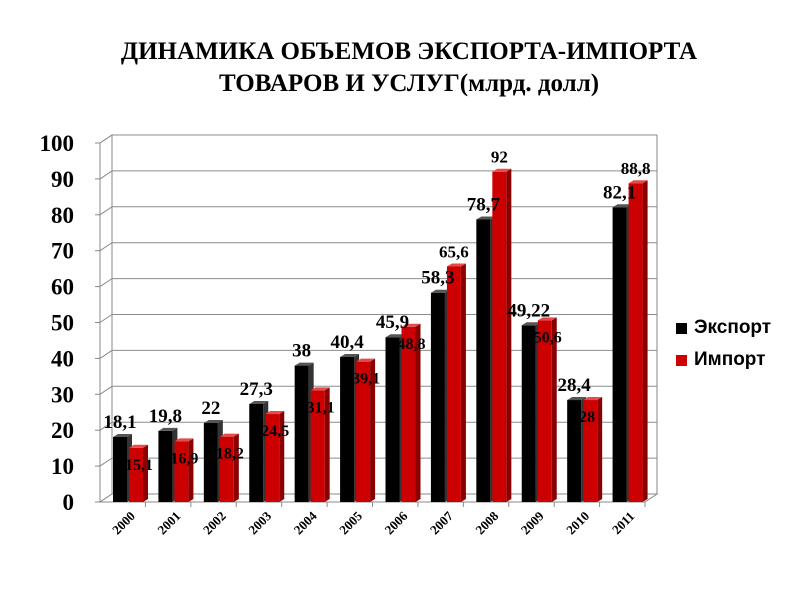 This screenshot has height=600, width=800. I want to click on data-label-export: 28,4, so click(575, 385).